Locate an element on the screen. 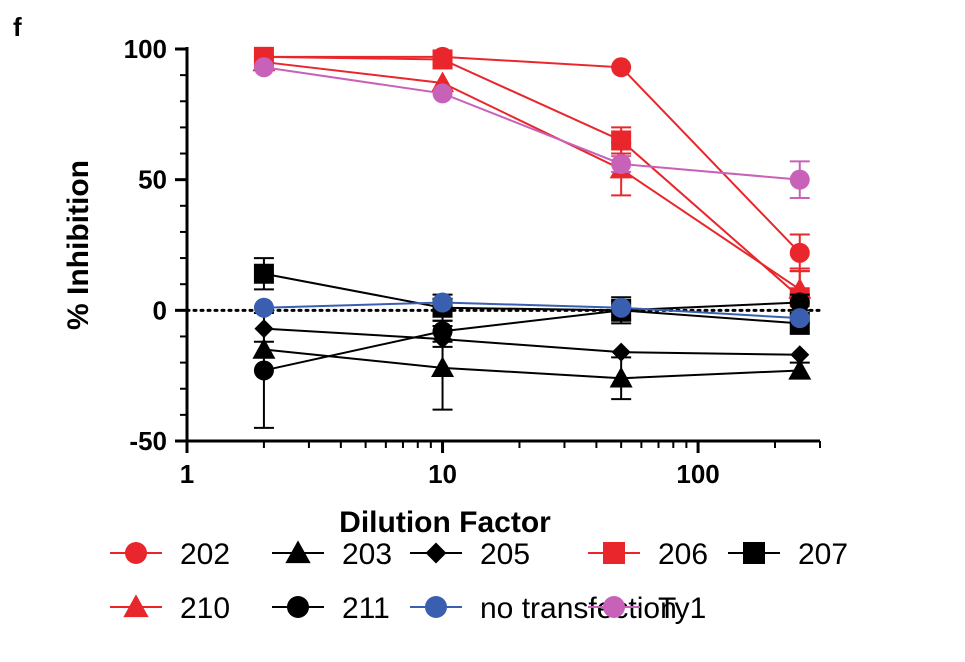 This screenshot has width=965, height=662. legend-item-206: 206 is located at coordinates (648, 554).